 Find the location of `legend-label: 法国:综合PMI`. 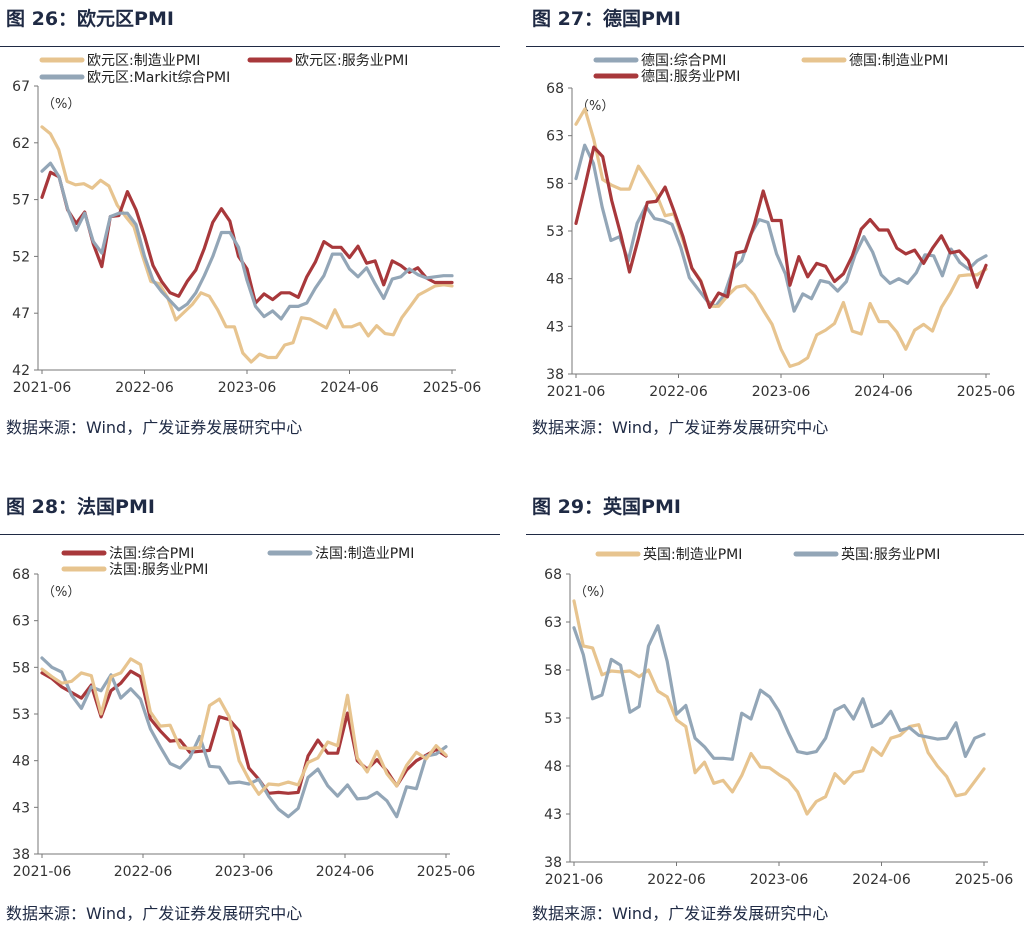

legend-label: 法国:综合PMI is located at coordinates (151, 554).